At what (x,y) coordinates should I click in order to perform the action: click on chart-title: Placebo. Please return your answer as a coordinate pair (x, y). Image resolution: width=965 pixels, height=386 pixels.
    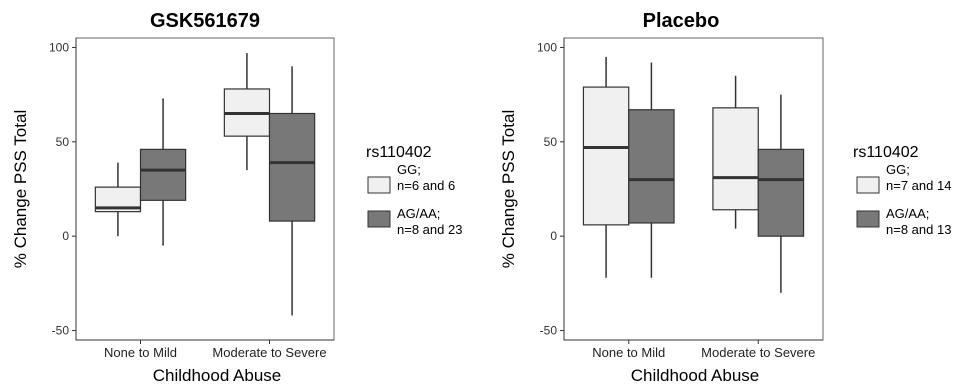
    Looking at the image, I should click on (681, 21).